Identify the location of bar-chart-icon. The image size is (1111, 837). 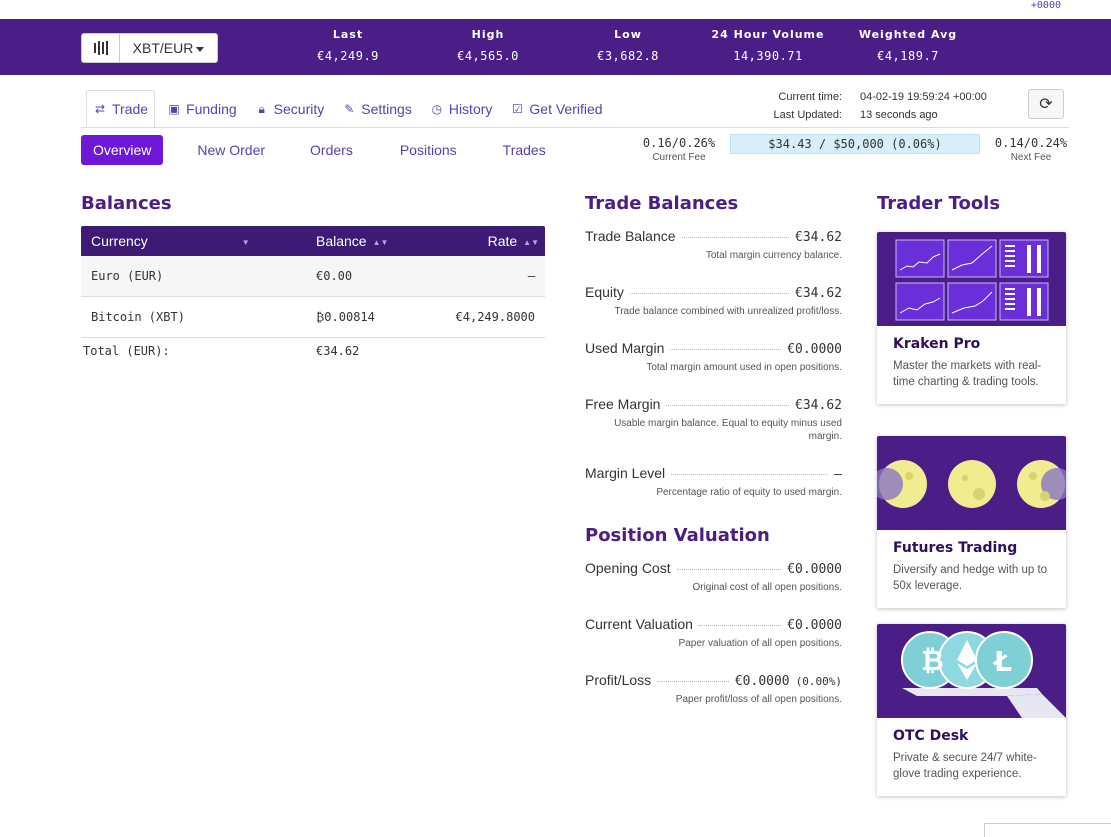
(101, 48).